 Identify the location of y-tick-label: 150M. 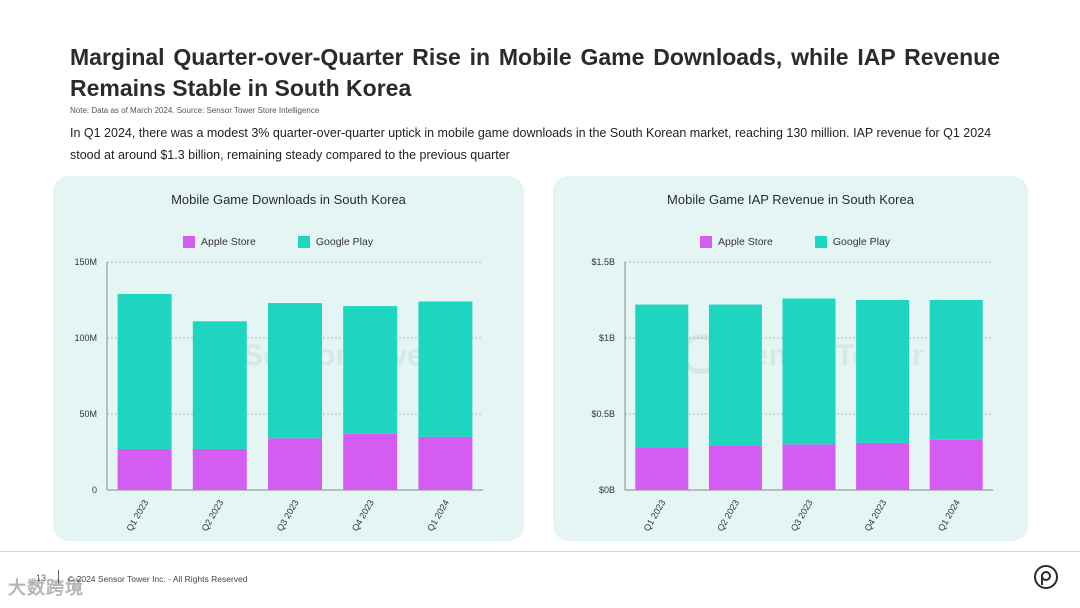
(85, 262).